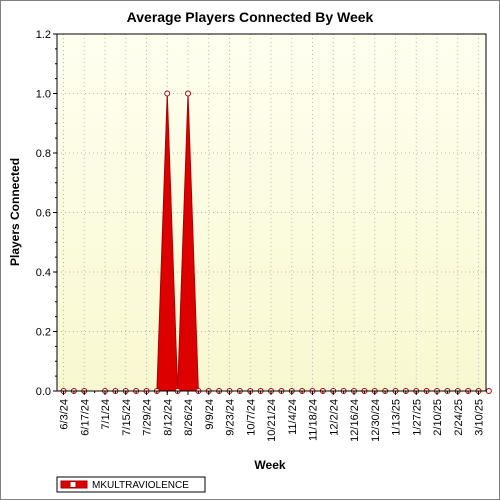 This screenshot has height=500, width=500. I want to click on x-tick-label: 10/21/24, so click(272, 420).